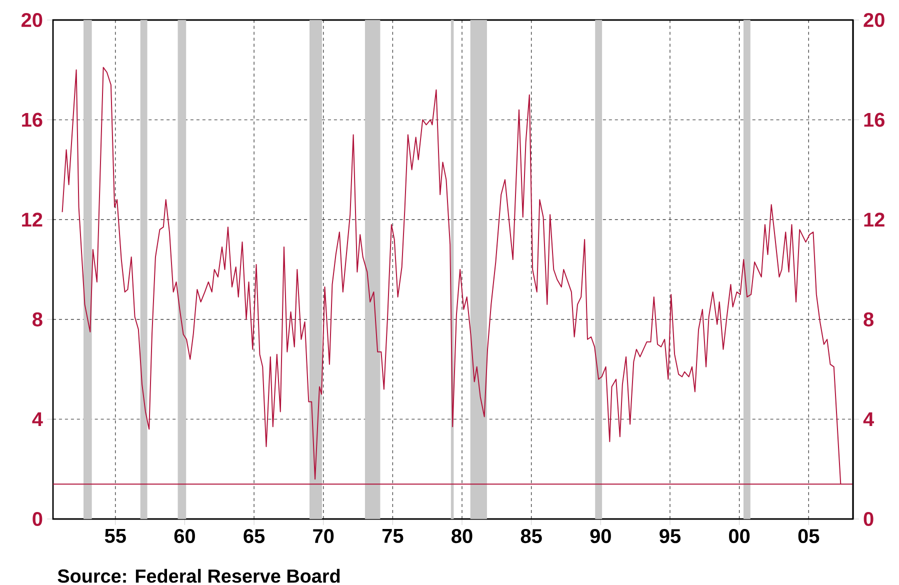 The width and height of the screenshot is (899, 585). What do you see at coordinates (32, 119) in the screenshot?
I see `y-tick-label: 16` at bounding box center [32, 119].